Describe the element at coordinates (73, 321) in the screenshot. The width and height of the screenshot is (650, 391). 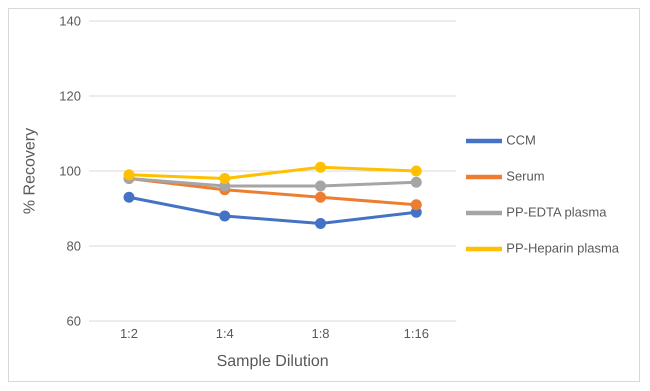
I see `y-tick-label: 60` at that location.